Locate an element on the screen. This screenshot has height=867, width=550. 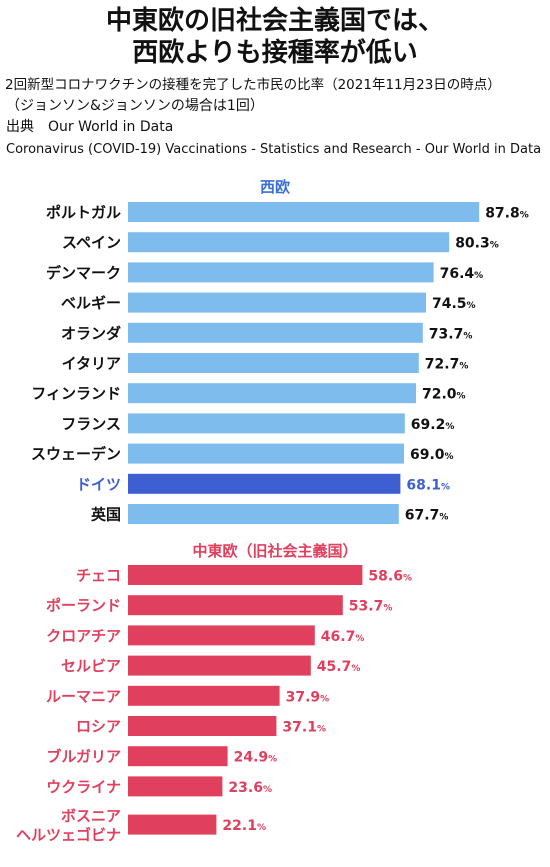
category-label: デンマーク is located at coordinates (83, 273).